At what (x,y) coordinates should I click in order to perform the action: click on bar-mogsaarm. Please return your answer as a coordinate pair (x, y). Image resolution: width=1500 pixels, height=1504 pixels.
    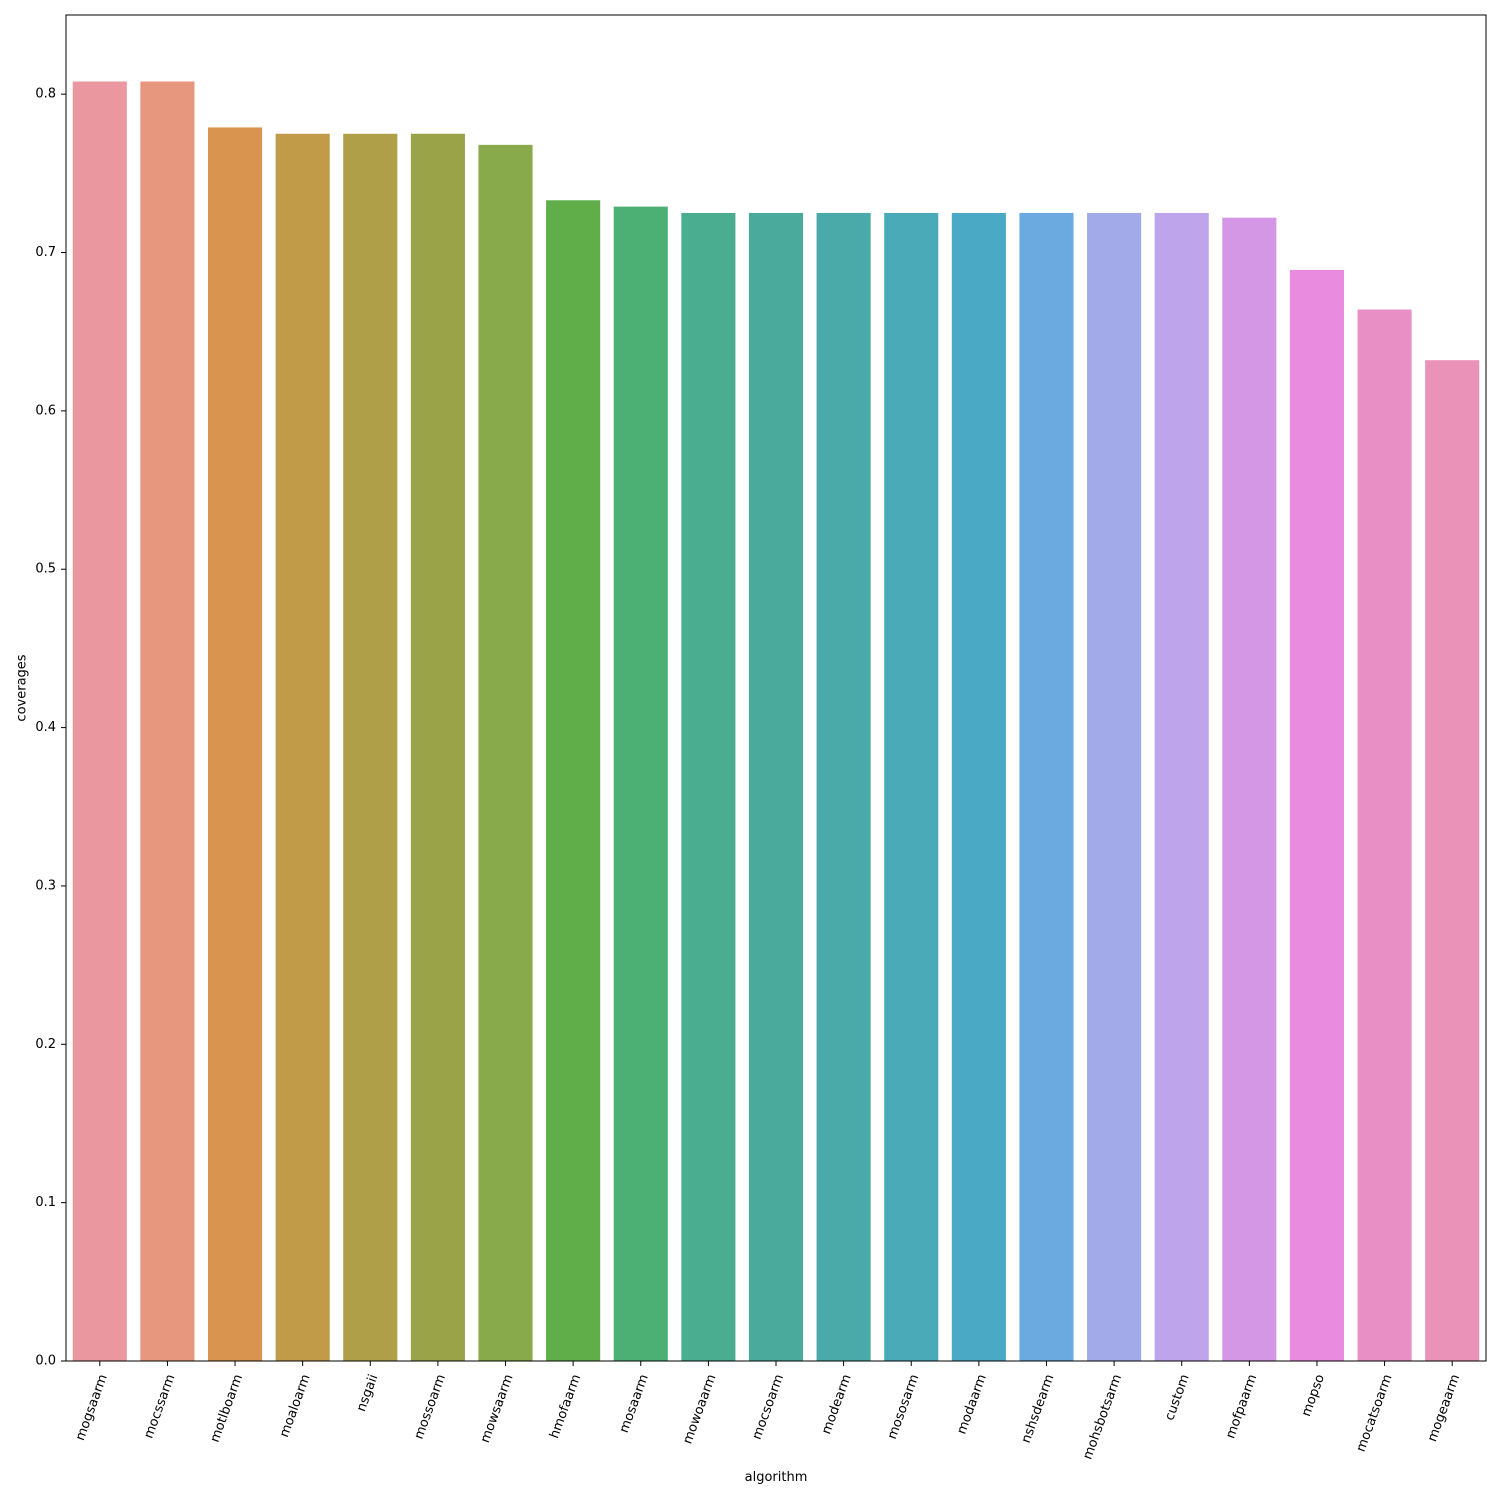
    Looking at the image, I should click on (99, 721).